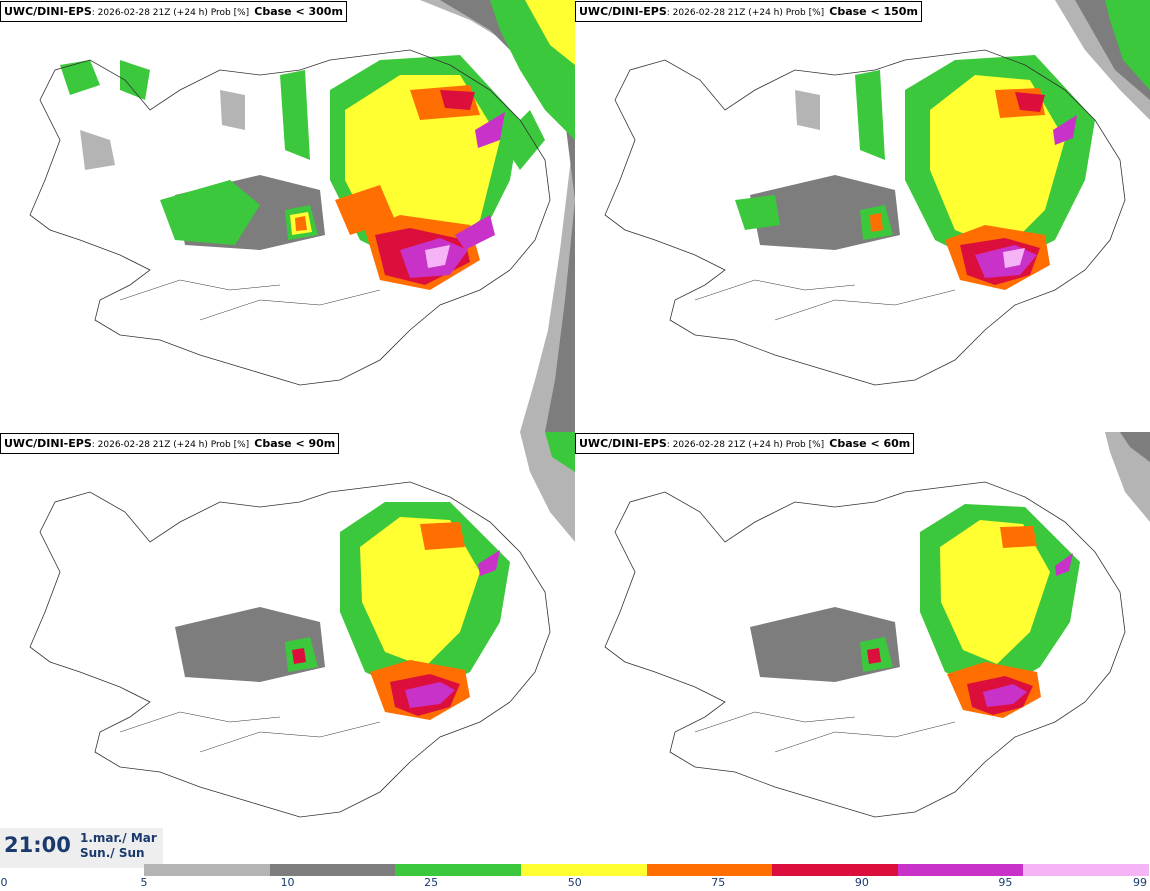  I want to click on colorbar-tick-label: 90, so click(861, 882).